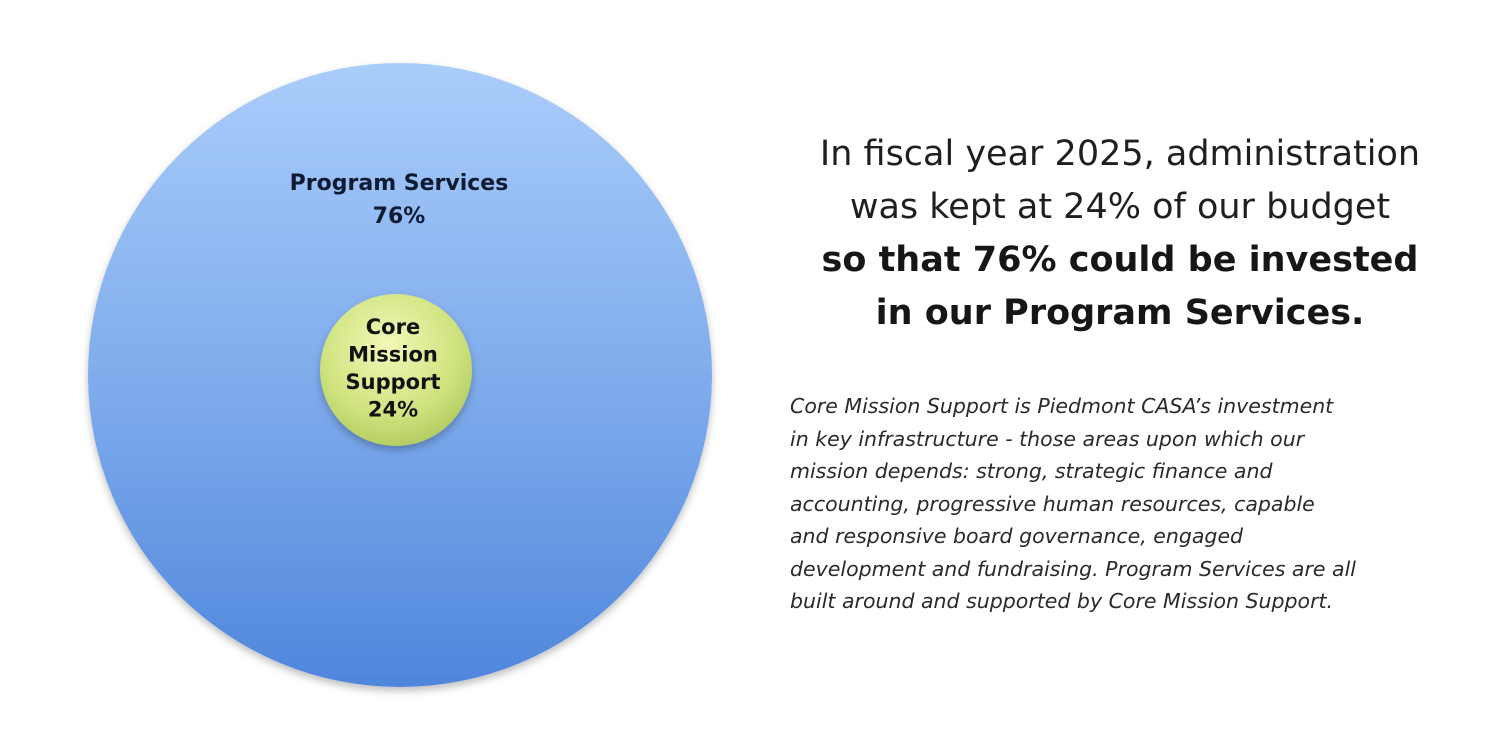  I want to click on headline-line-2: was kept at 24% of our budget, so click(1120, 207).